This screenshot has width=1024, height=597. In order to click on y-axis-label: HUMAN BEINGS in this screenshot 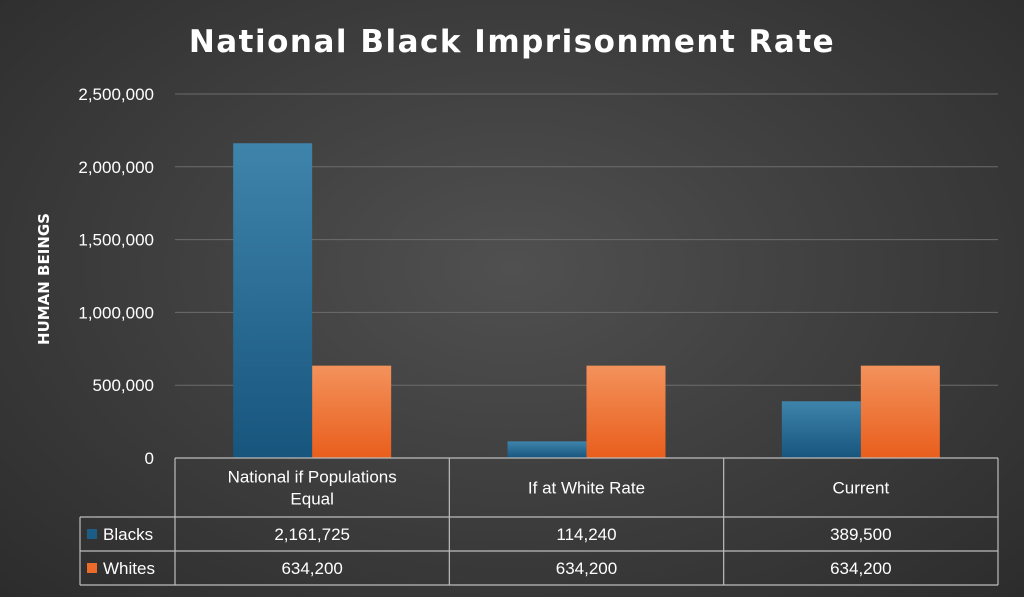, I will do `click(44, 279)`.